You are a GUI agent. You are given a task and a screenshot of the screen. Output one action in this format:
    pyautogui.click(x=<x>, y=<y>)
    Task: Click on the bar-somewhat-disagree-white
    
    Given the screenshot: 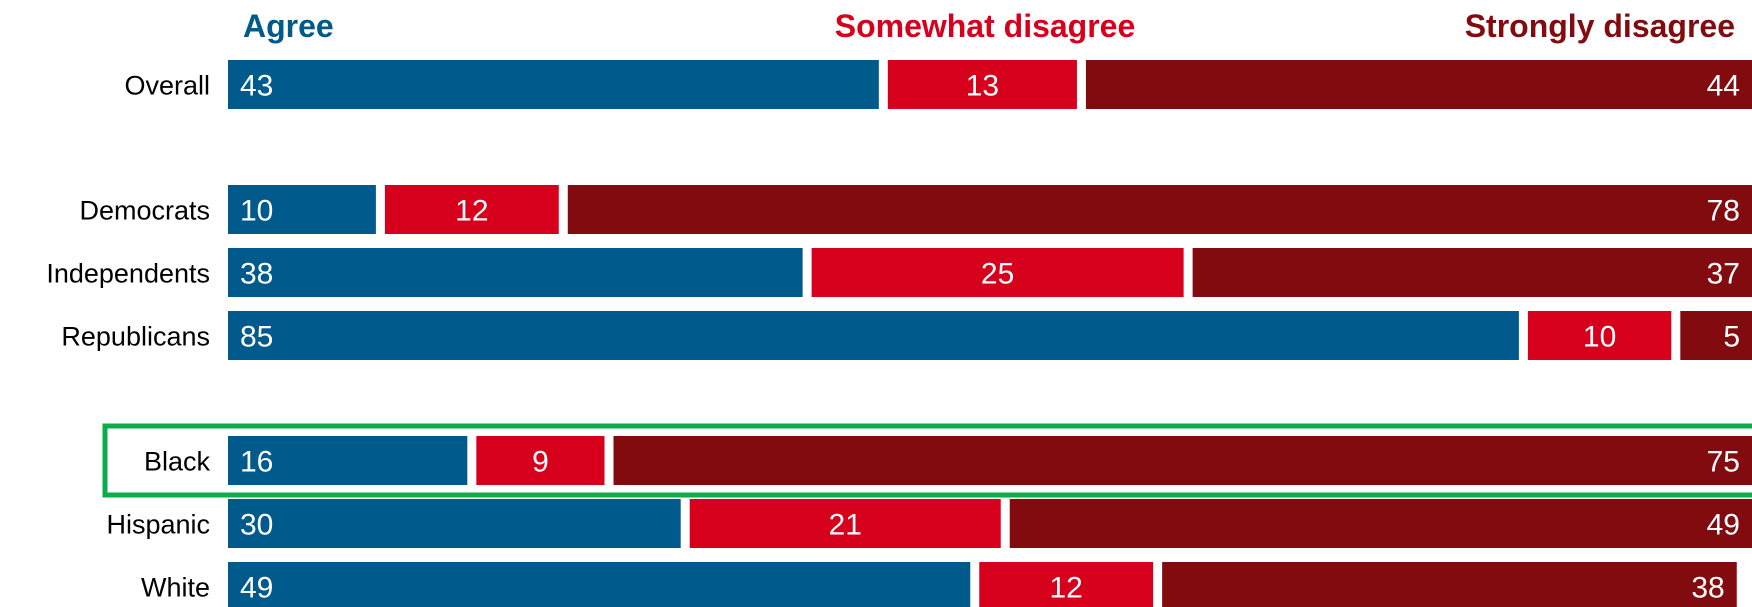 What is the action you would take?
    pyautogui.click(x=1066, y=584)
    